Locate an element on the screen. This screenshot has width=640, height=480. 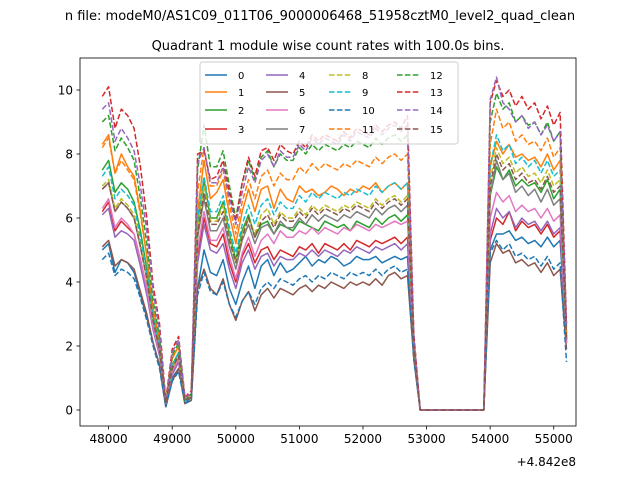
legend-label-5: 5 is located at coordinates (302, 93).